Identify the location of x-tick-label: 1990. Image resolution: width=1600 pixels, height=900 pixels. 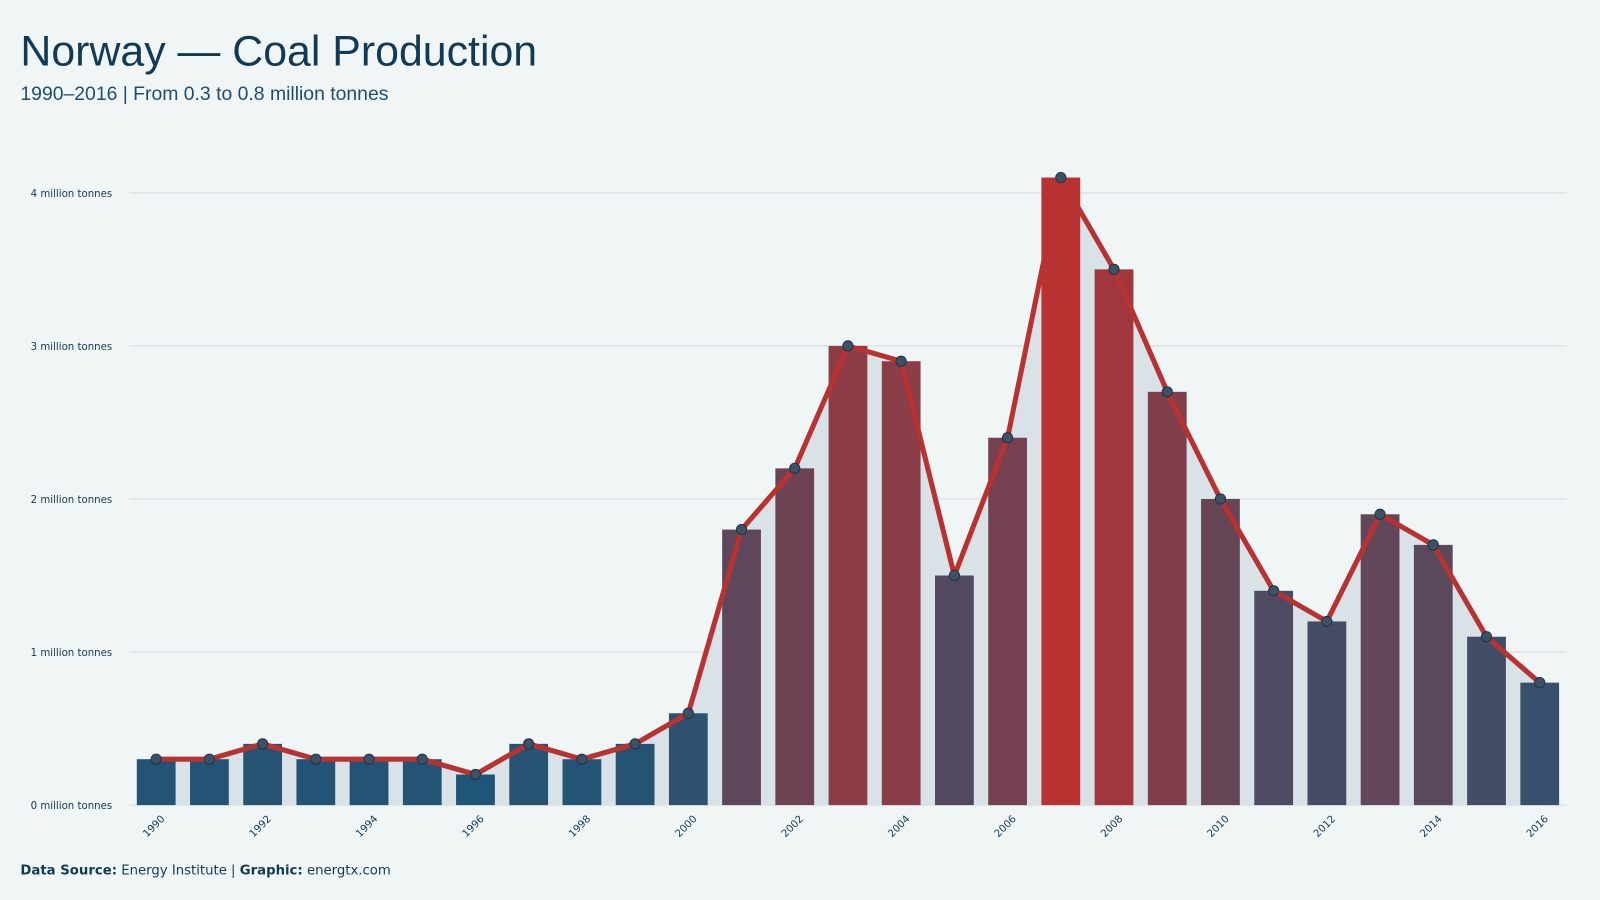
(154, 827).